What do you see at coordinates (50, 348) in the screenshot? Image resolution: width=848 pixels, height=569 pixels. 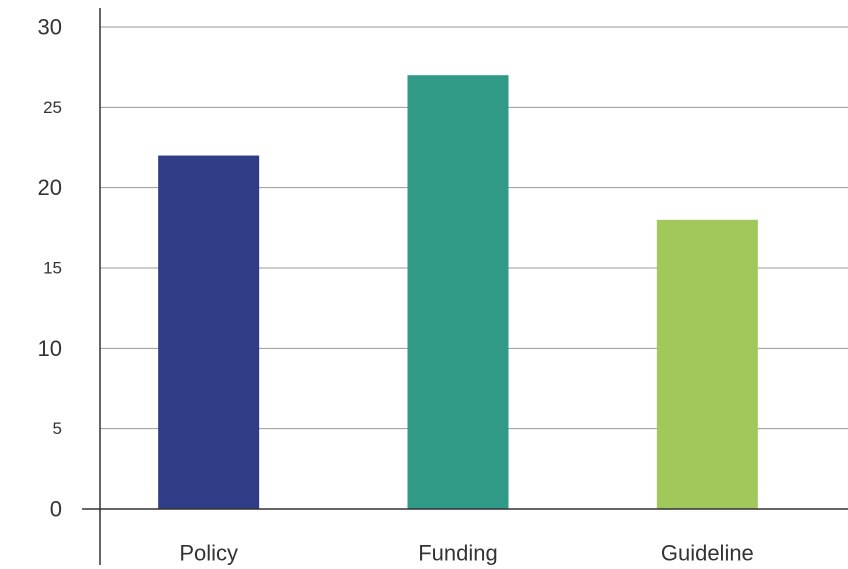 I see `y-tick-label: 10` at bounding box center [50, 348].